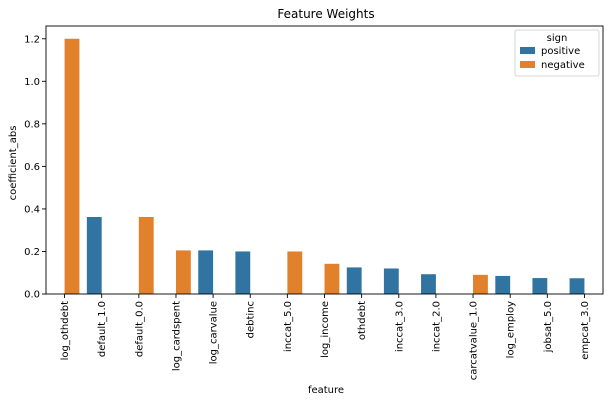 The height and width of the screenshot is (402, 610). Describe the element at coordinates (428, 284) in the screenshot. I see `bar-positive-inccat_2.0` at that location.